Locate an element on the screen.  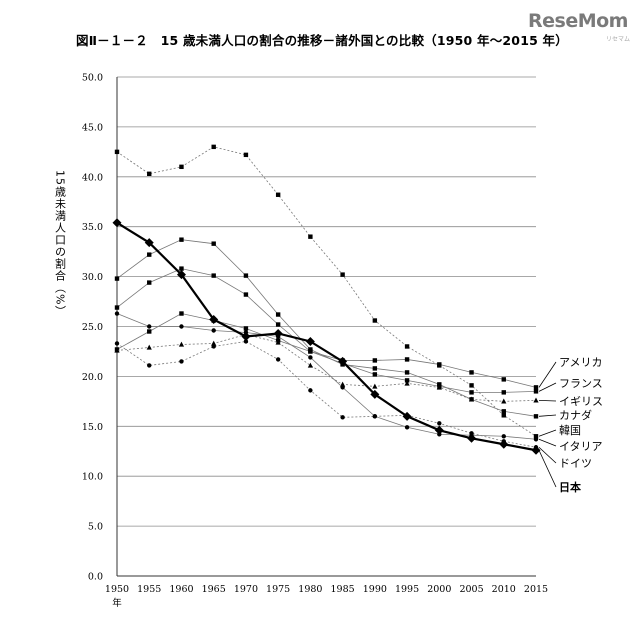
x-tick-label: 2010 is located at coordinates (504, 589).